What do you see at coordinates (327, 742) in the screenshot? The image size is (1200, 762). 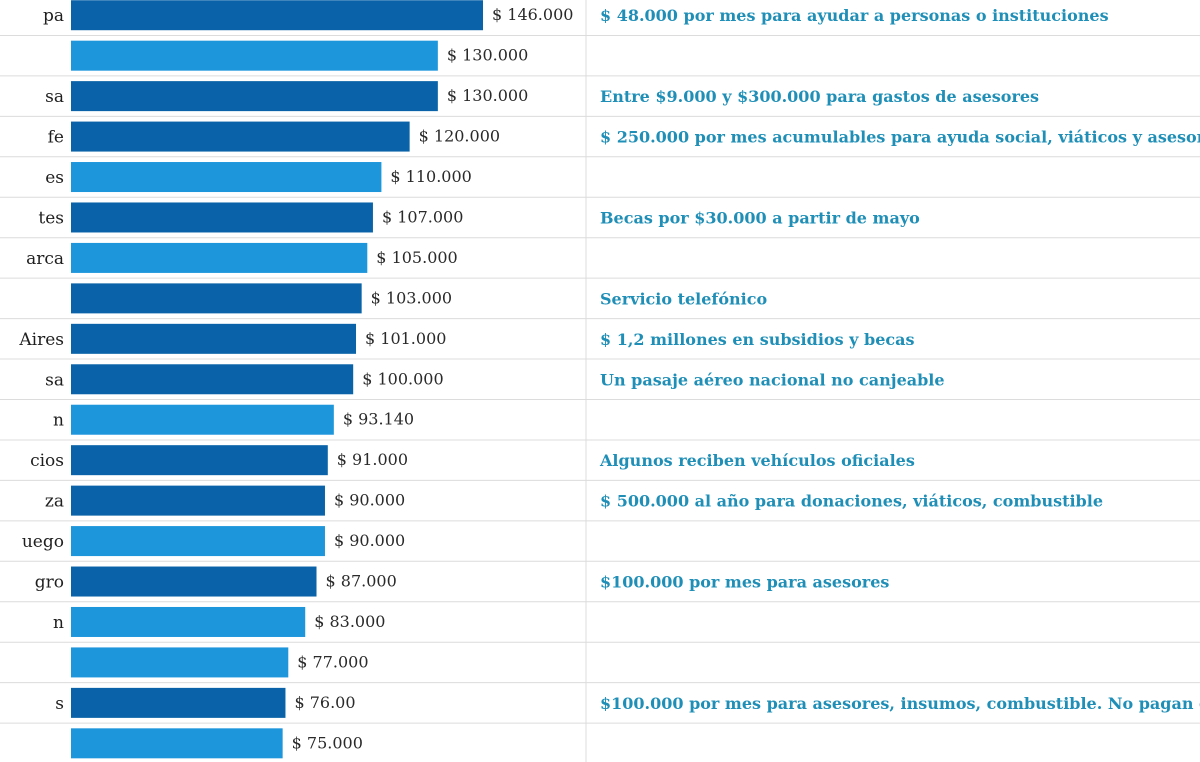 I see `value-label: $ 75.000` at bounding box center [327, 742].